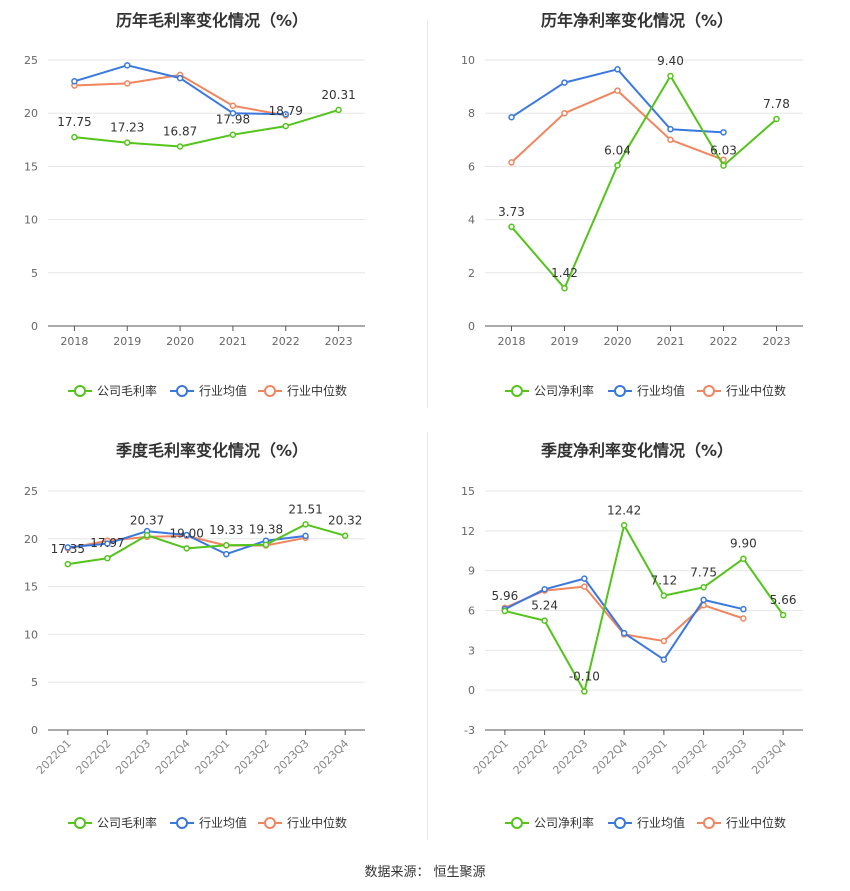 This screenshot has width=850, height=891. I want to click on x-tick-label: 2023, so click(777, 341).